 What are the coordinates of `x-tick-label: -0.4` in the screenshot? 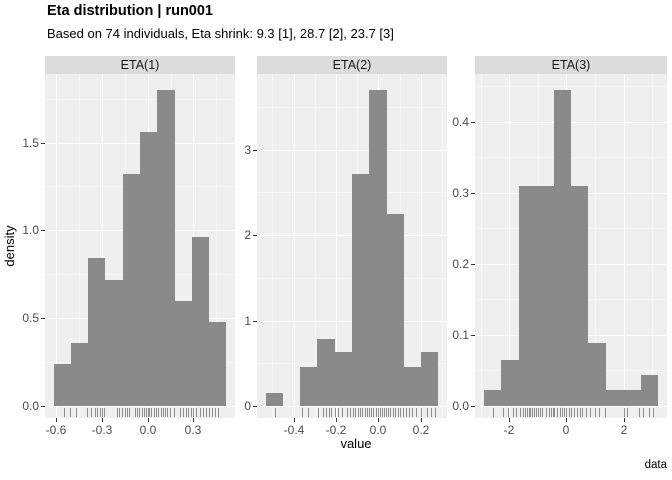 It's located at (294, 430).